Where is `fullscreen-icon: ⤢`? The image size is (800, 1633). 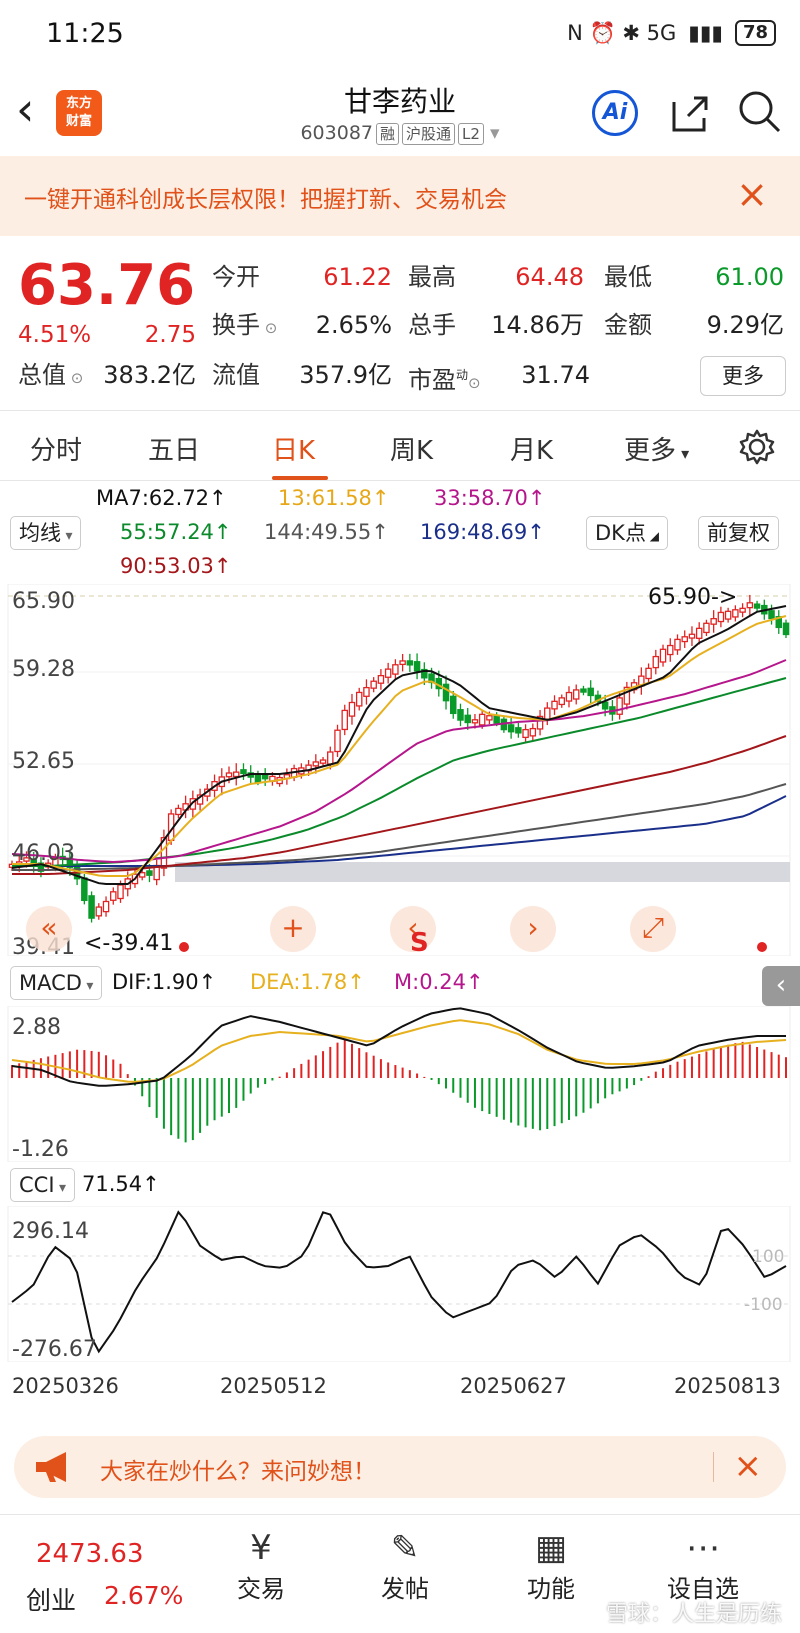
fullscreen-icon: ⤢ is located at coordinates (653, 929).